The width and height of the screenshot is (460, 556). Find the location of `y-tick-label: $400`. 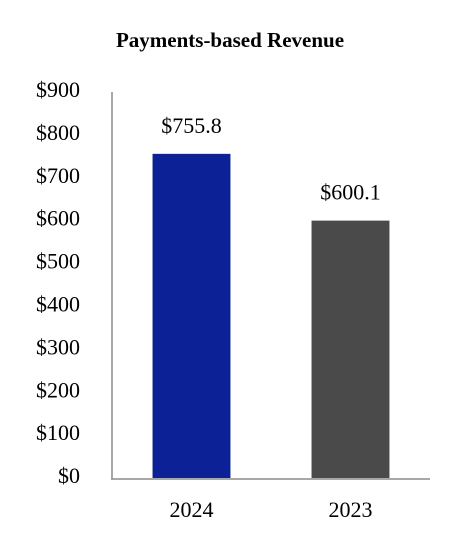

y-tick-label: $400 is located at coordinates (58, 303).